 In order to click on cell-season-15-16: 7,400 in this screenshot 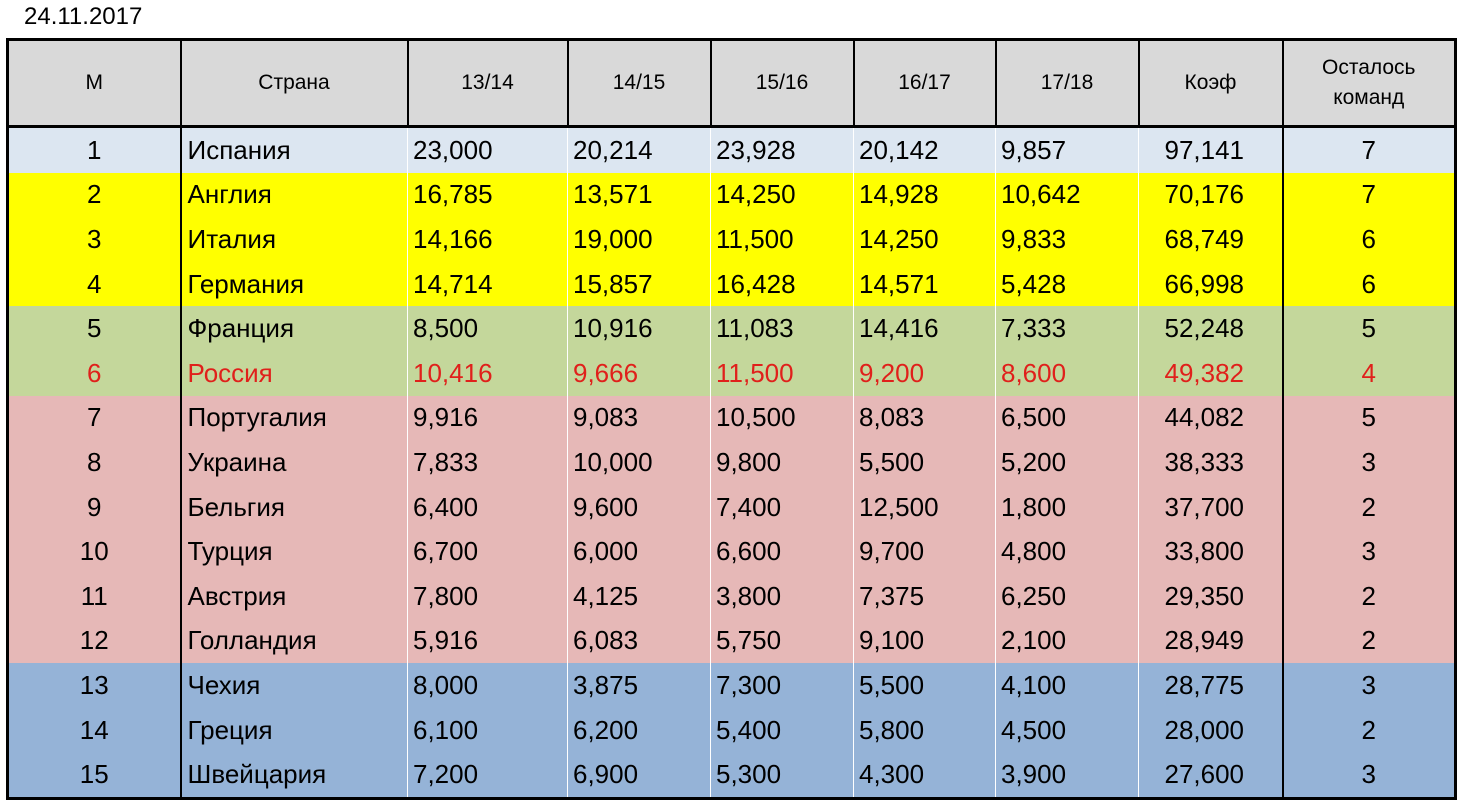, I will do `click(749, 506)`.